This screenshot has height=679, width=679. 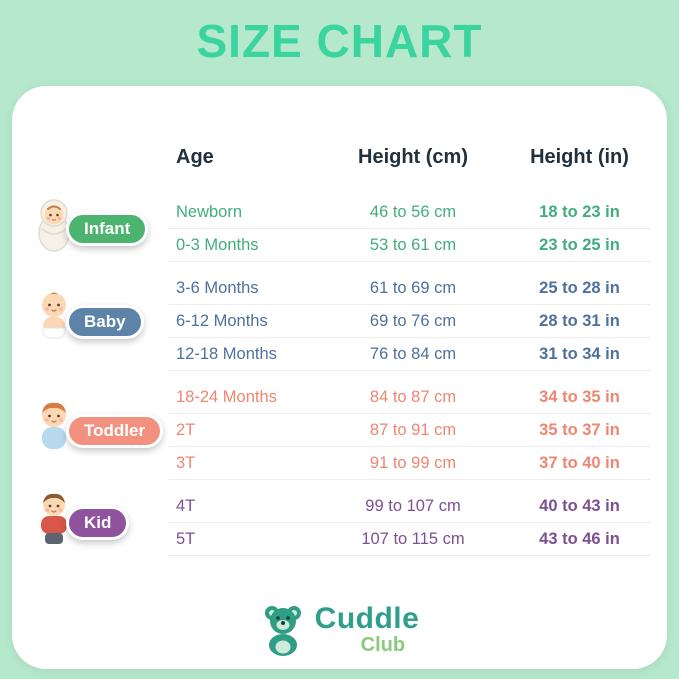 I want to click on height-in-cell: 43 to 46 in, so click(x=579, y=538).